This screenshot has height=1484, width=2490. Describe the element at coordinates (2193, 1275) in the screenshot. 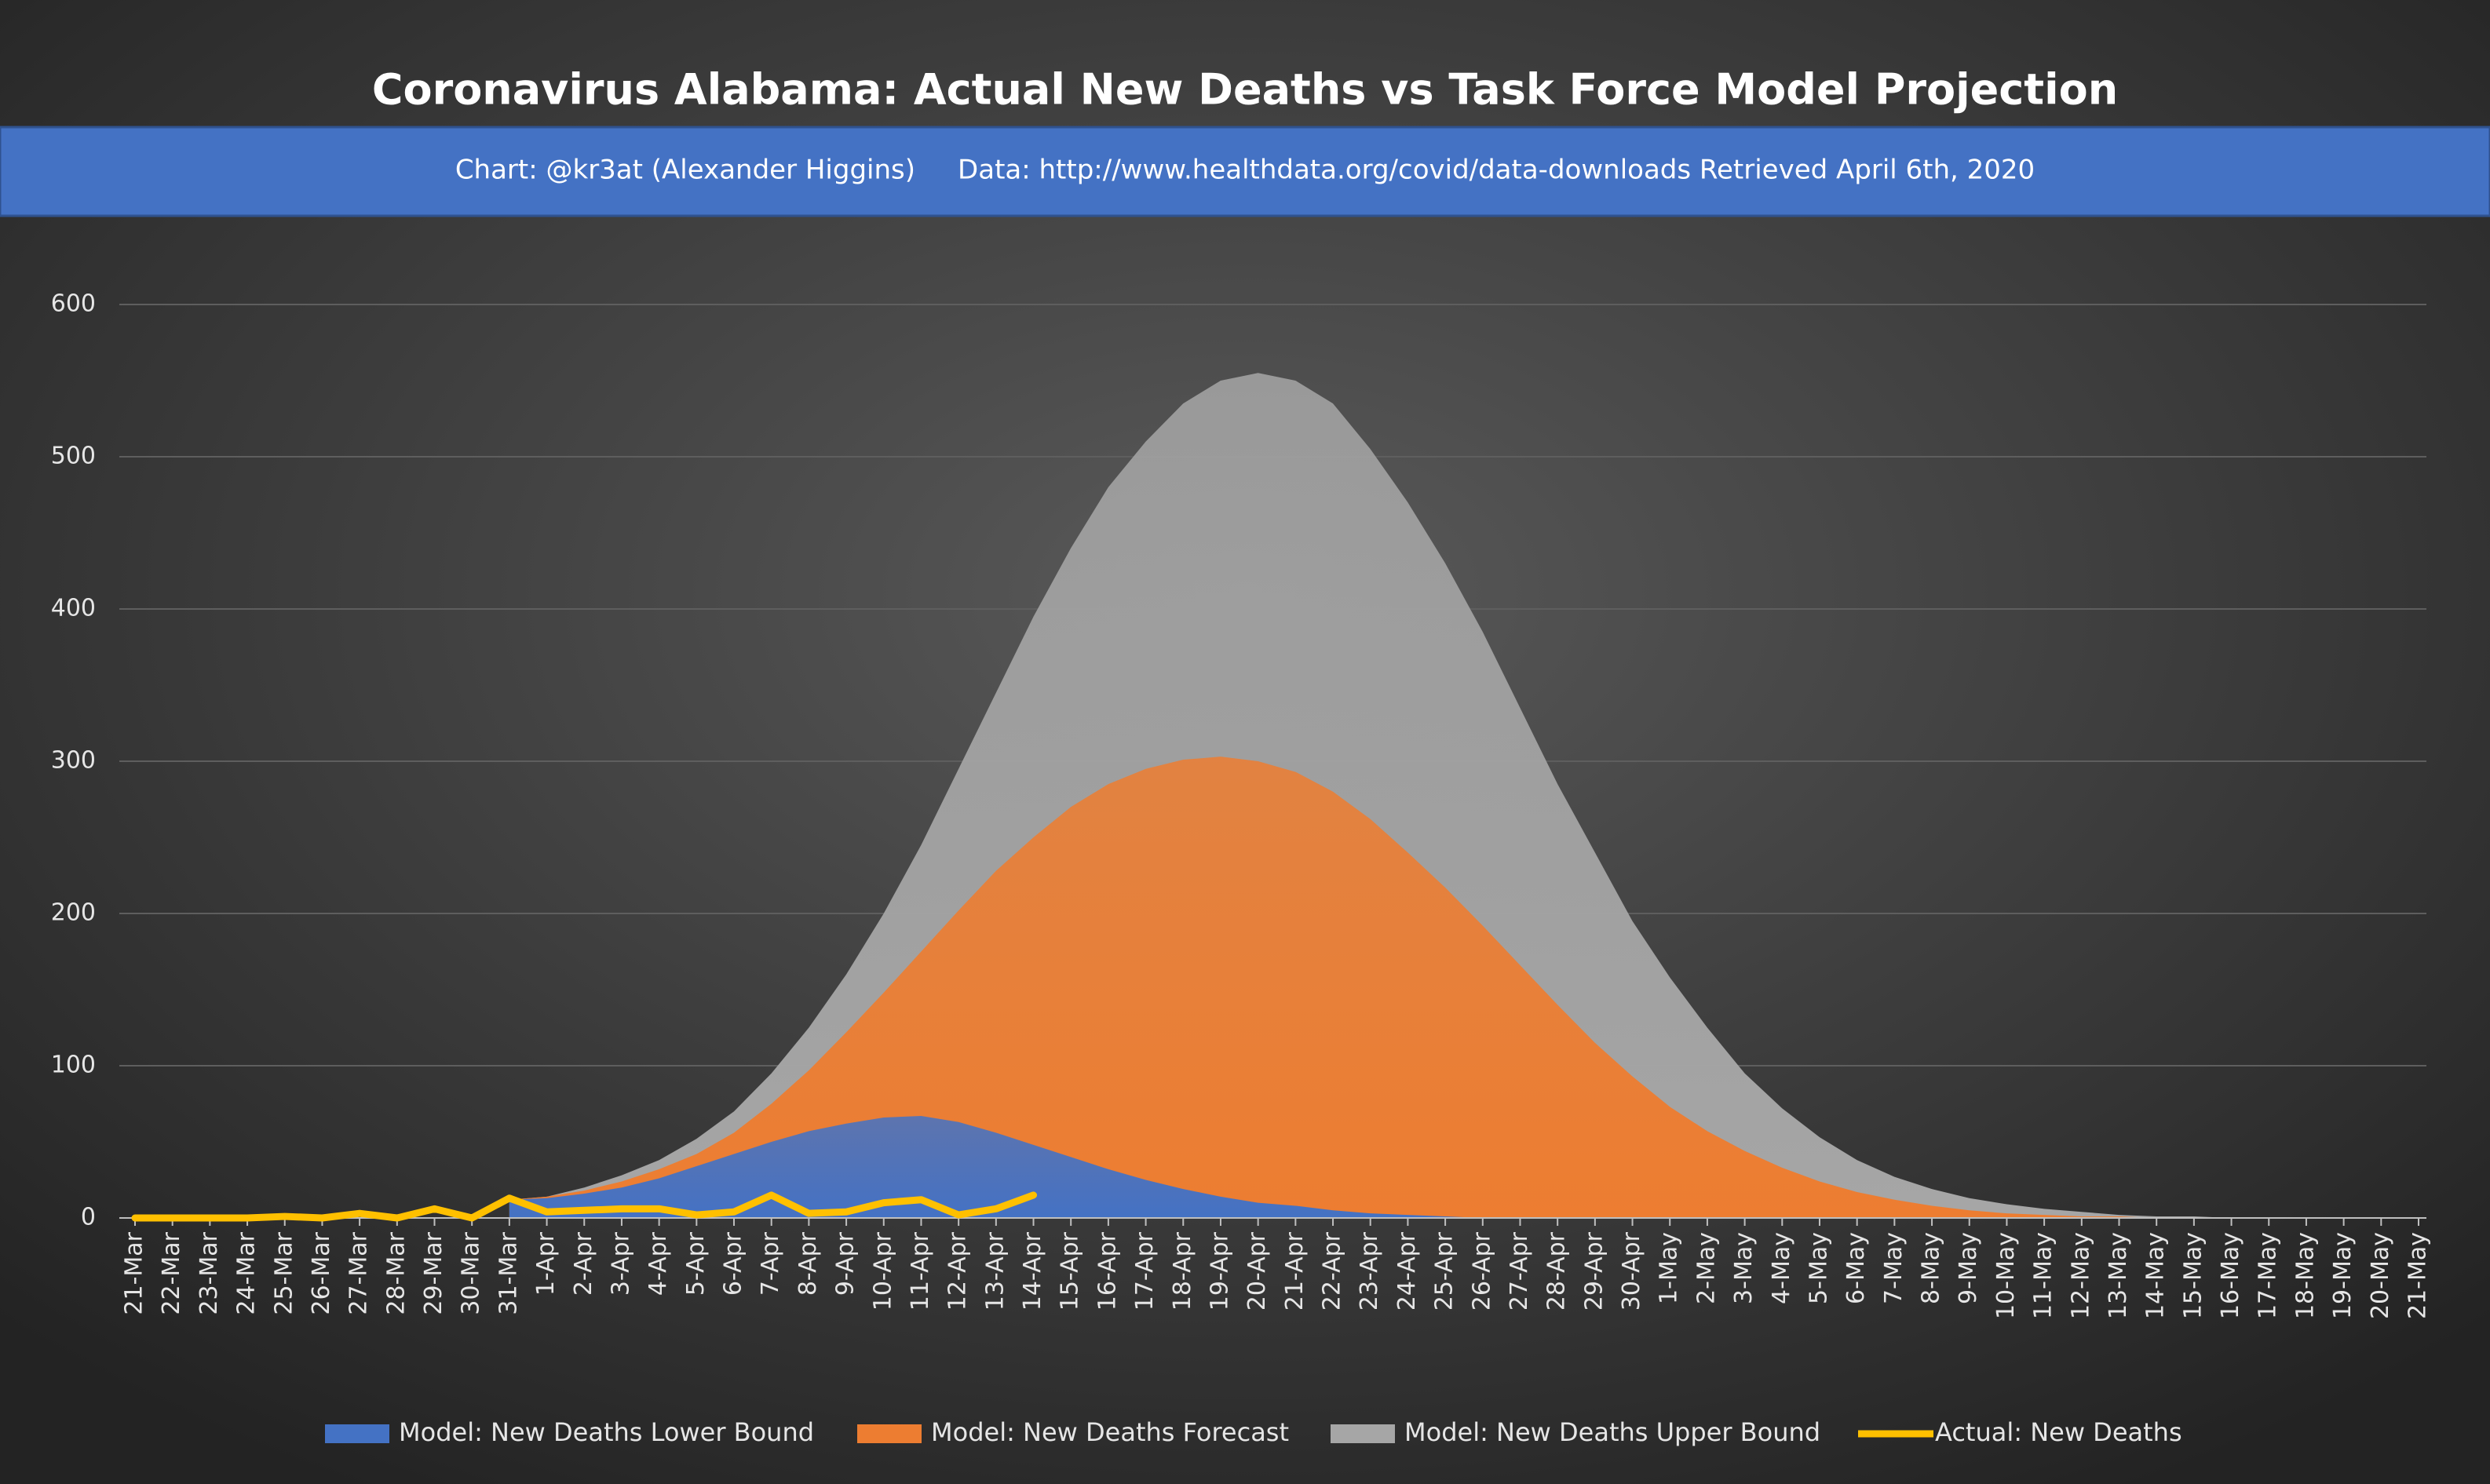

I see `x-tick-label: 15-May` at that location.